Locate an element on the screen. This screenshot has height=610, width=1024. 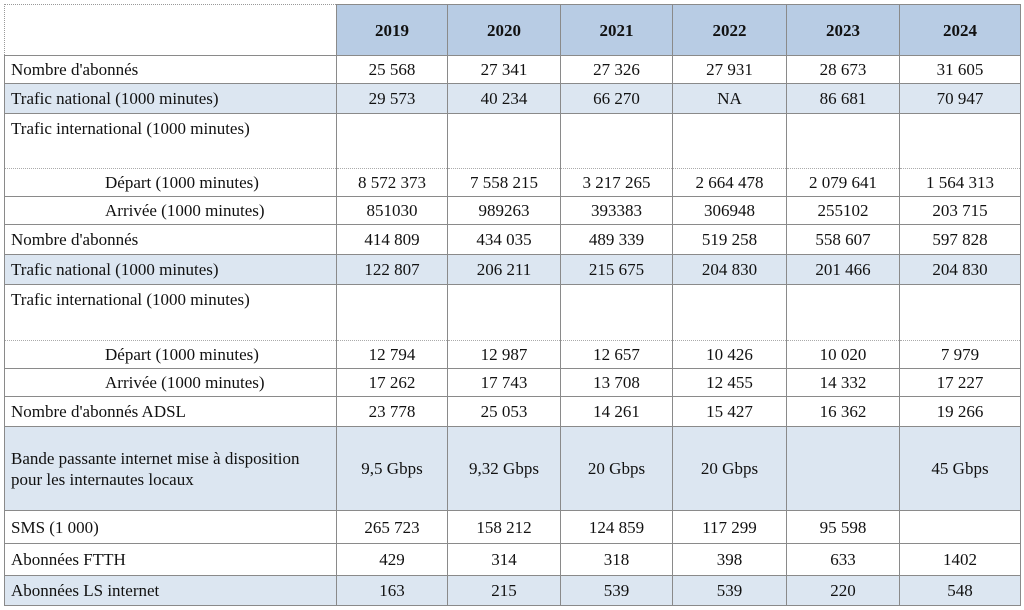
table-row: Abonnées FTTH 429 314 318 398 633 1402 is located at coordinates (512, 559).